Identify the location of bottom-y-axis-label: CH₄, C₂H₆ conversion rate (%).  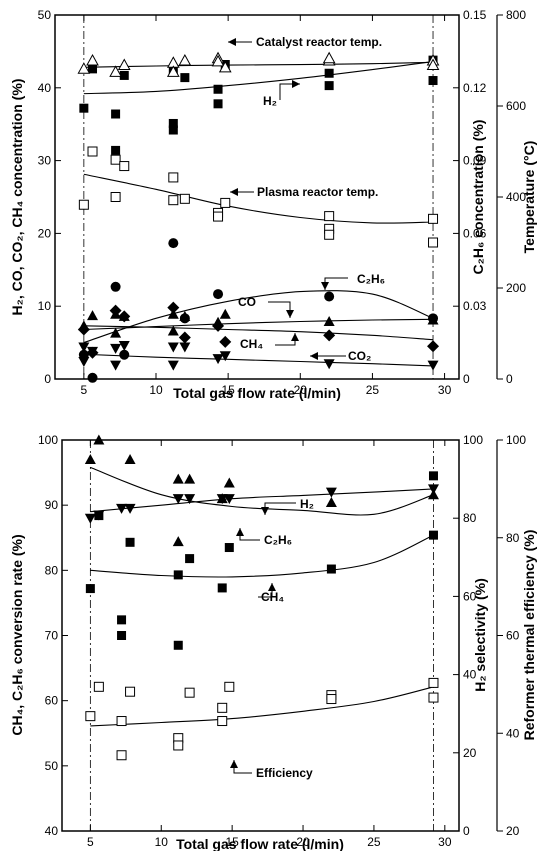
(17, 634).